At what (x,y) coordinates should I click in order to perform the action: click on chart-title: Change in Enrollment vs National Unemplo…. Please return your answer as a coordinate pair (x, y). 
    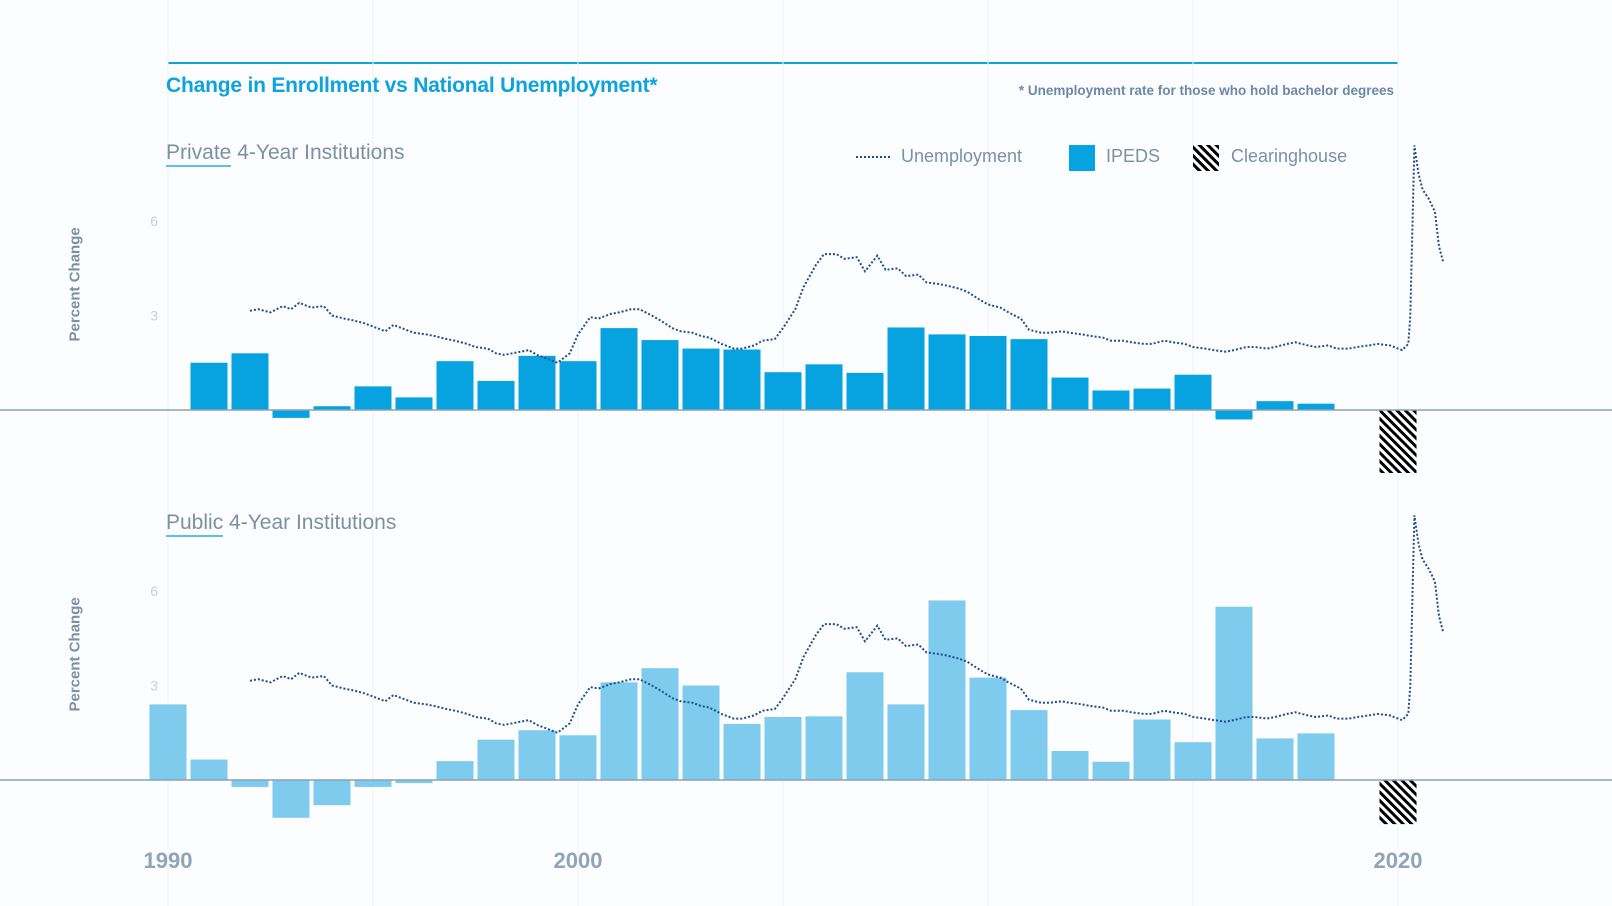
    Looking at the image, I should click on (412, 85).